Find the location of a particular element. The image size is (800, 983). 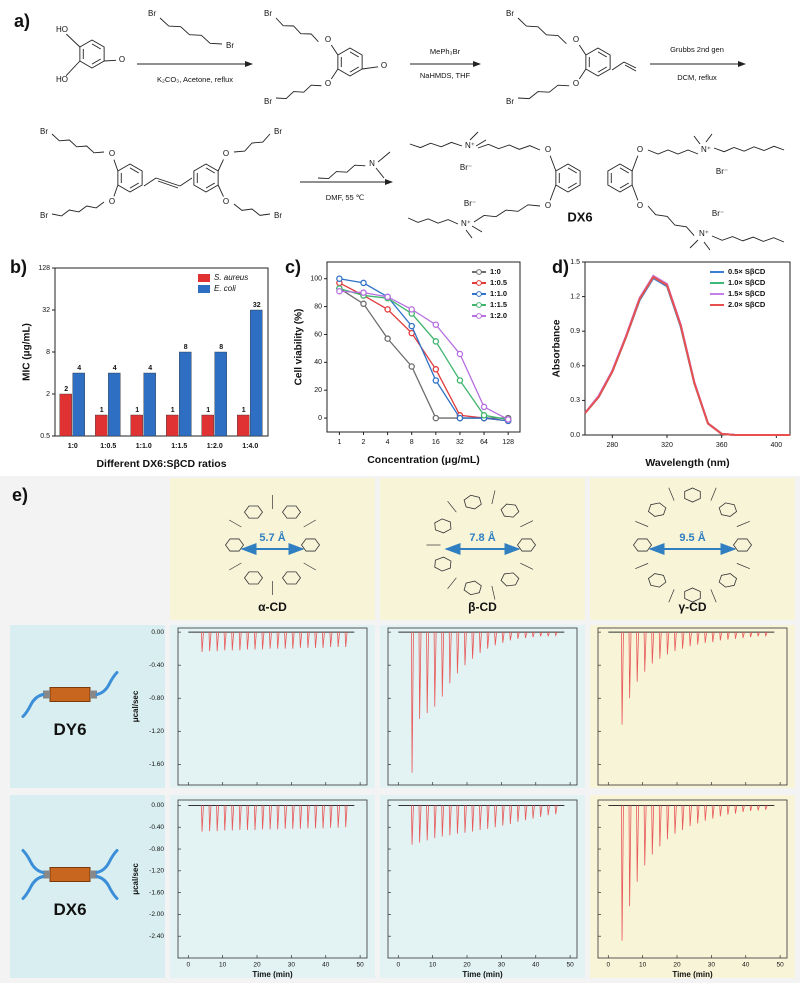

guest-core is located at coordinates (70, 694).